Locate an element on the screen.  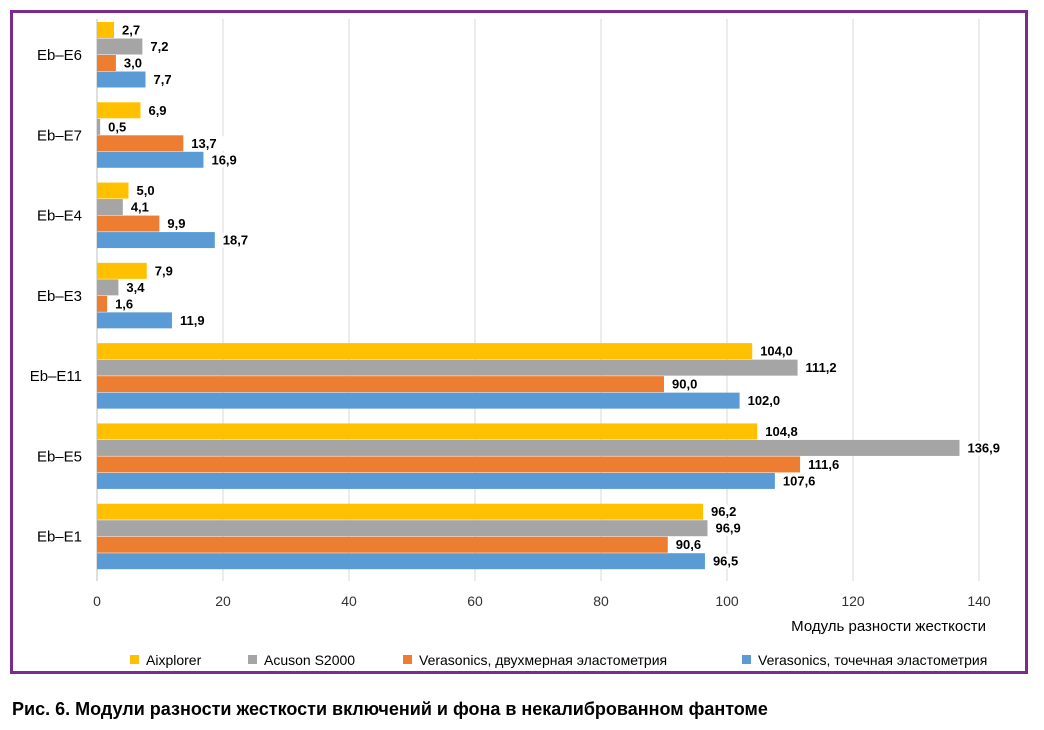
category-label: Eb–E5 is located at coordinates (59, 456).